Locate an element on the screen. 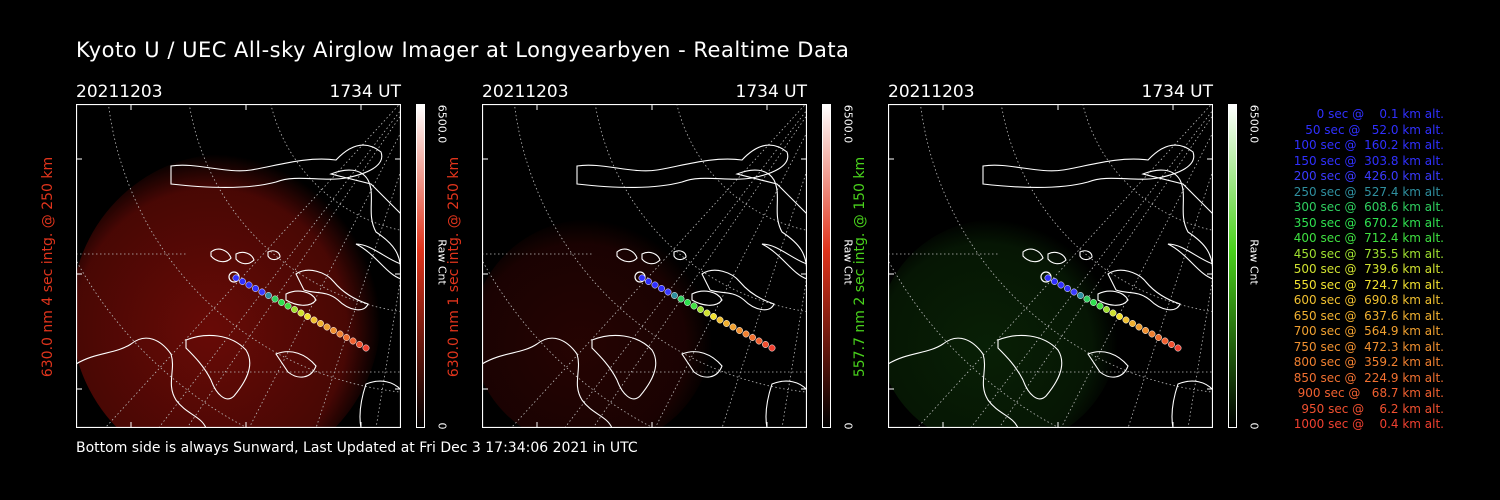 The width and height of the screenshot is (1500, 500). legend-item: 150 sec @ 303.8 km alt. is located at coordinates (1366, 160).